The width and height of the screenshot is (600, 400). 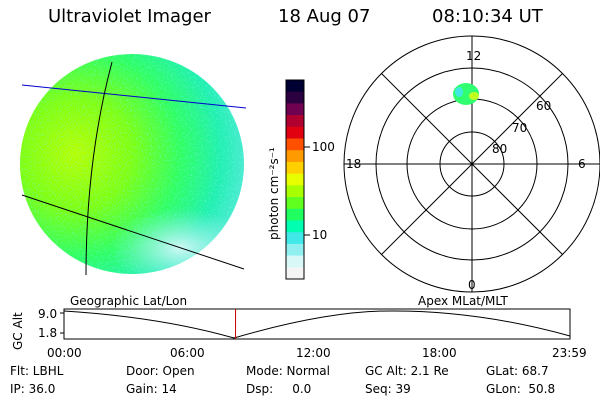 I want to click on door-readout: Door: Open, so click(x=160, y=371).